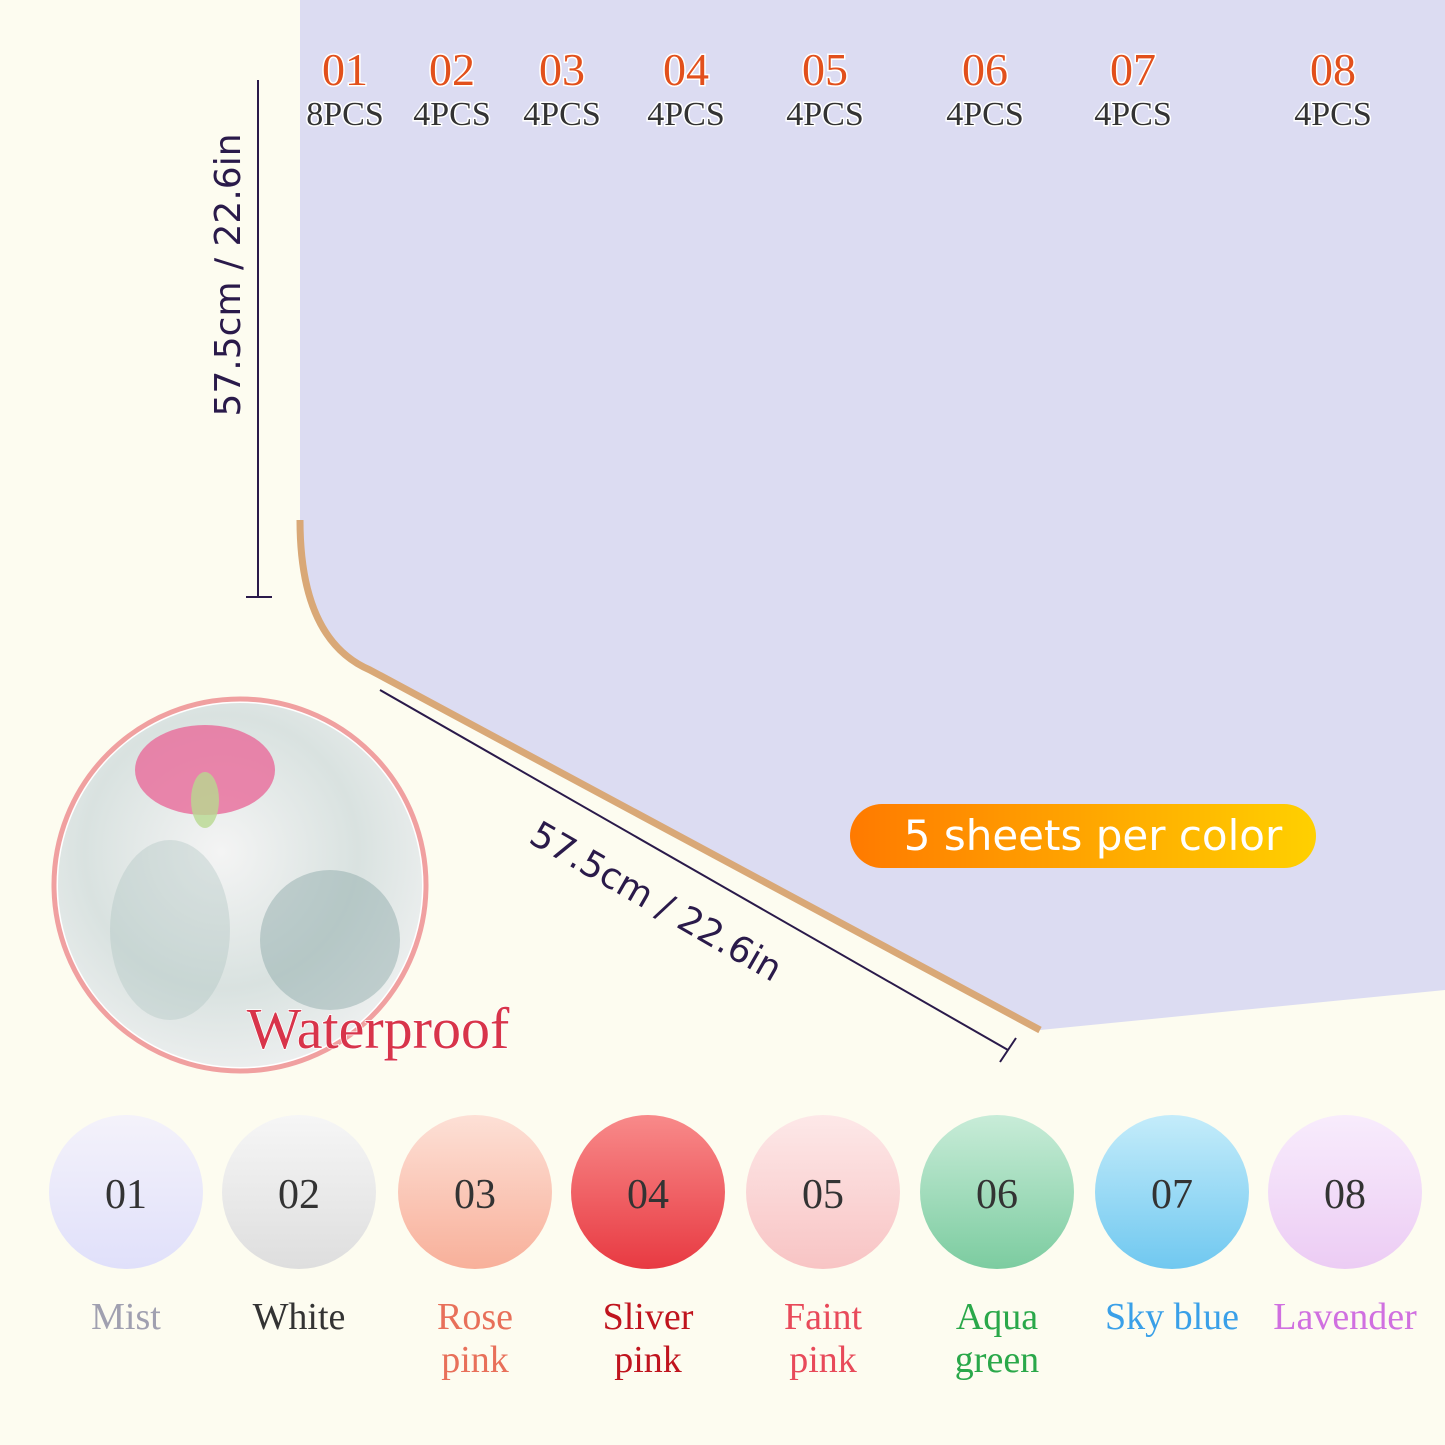 This screenshot has height=1445, width=1445. I want to click on swatch-number: 06, so click(997, 1195).